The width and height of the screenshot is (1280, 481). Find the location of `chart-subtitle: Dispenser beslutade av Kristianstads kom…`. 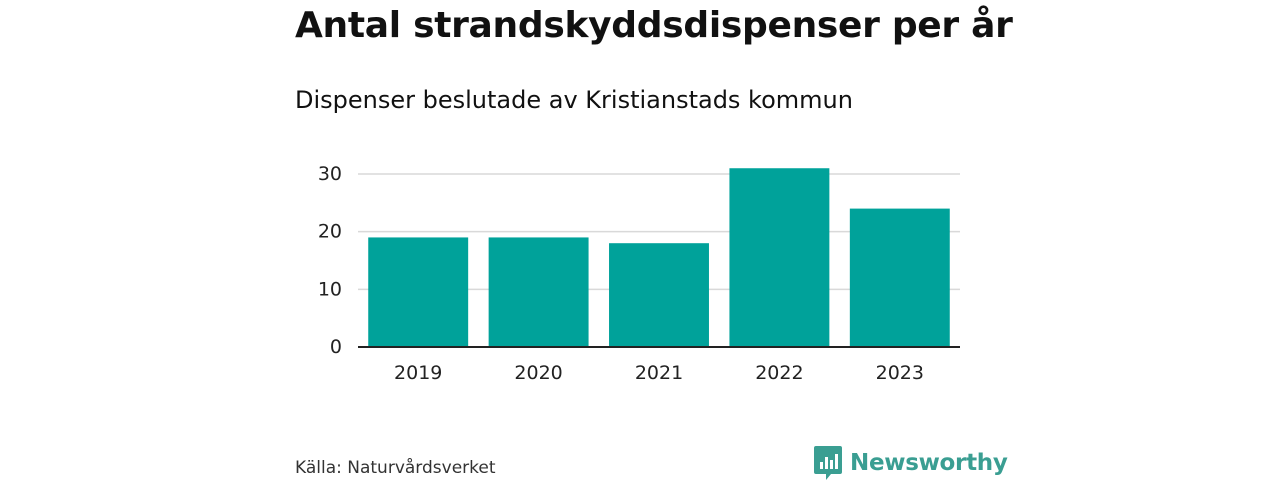

chart-subtitle: Dispenser beslutade av Kristianstads kom… is located at coordinates (574, 100).